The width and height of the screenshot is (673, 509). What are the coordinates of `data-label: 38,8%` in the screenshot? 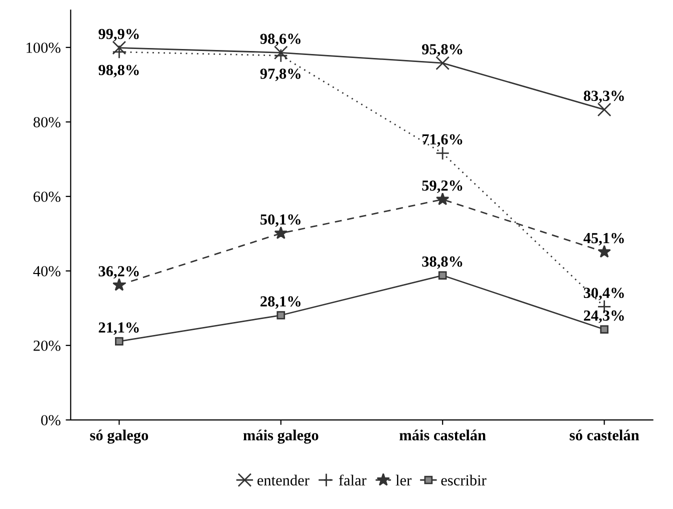 It's located at (442, 262).